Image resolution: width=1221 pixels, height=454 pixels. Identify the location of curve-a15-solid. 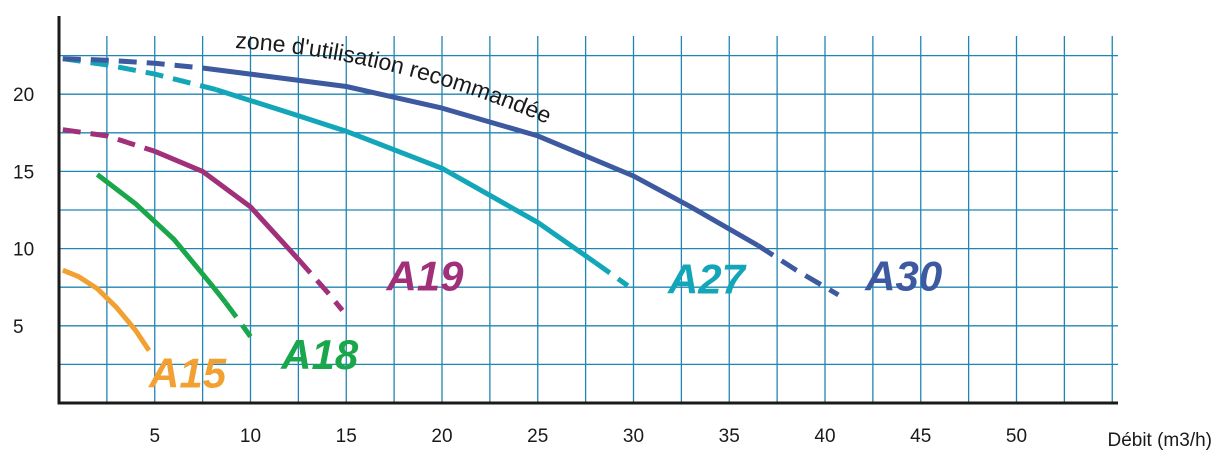
(106, 309).